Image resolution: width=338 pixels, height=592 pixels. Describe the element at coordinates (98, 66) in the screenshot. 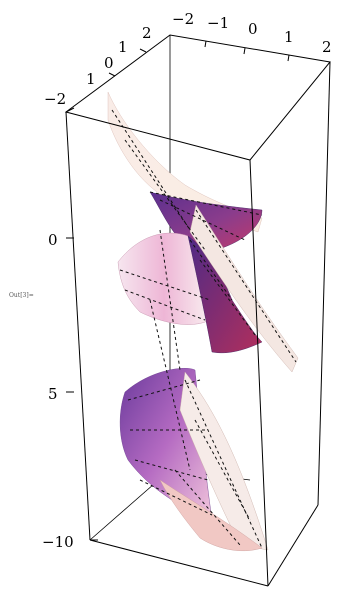

I see `axis-top-left: 2 1 0 1 −2` at that location.